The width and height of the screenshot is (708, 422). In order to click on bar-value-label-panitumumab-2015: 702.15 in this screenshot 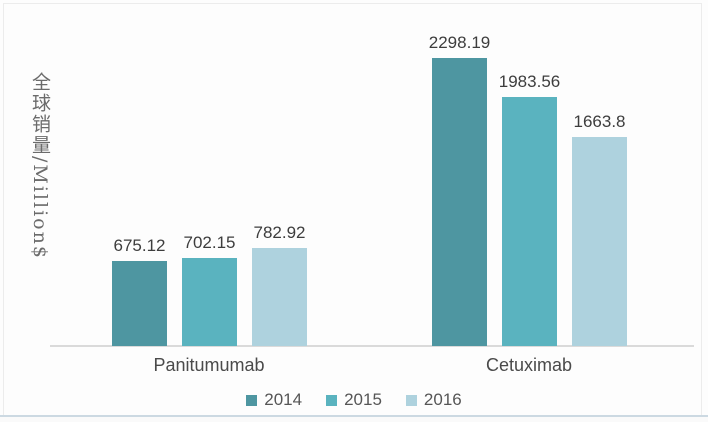, I will do `click(209, 242)`.